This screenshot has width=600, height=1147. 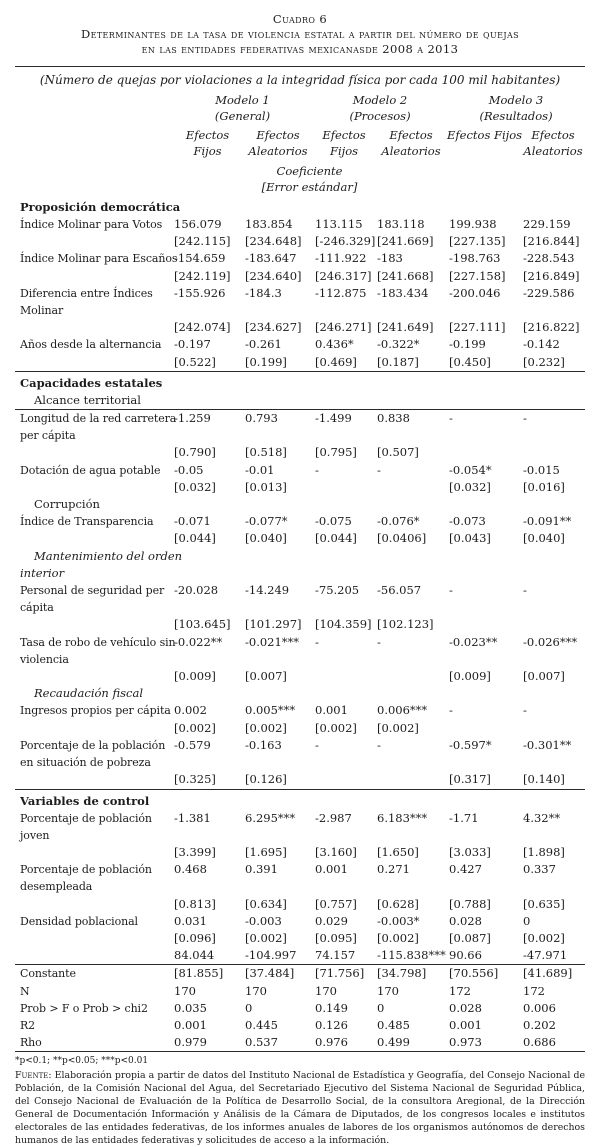 I want to click on coefficient-cell: -0.199, so click(x=467, y=344).